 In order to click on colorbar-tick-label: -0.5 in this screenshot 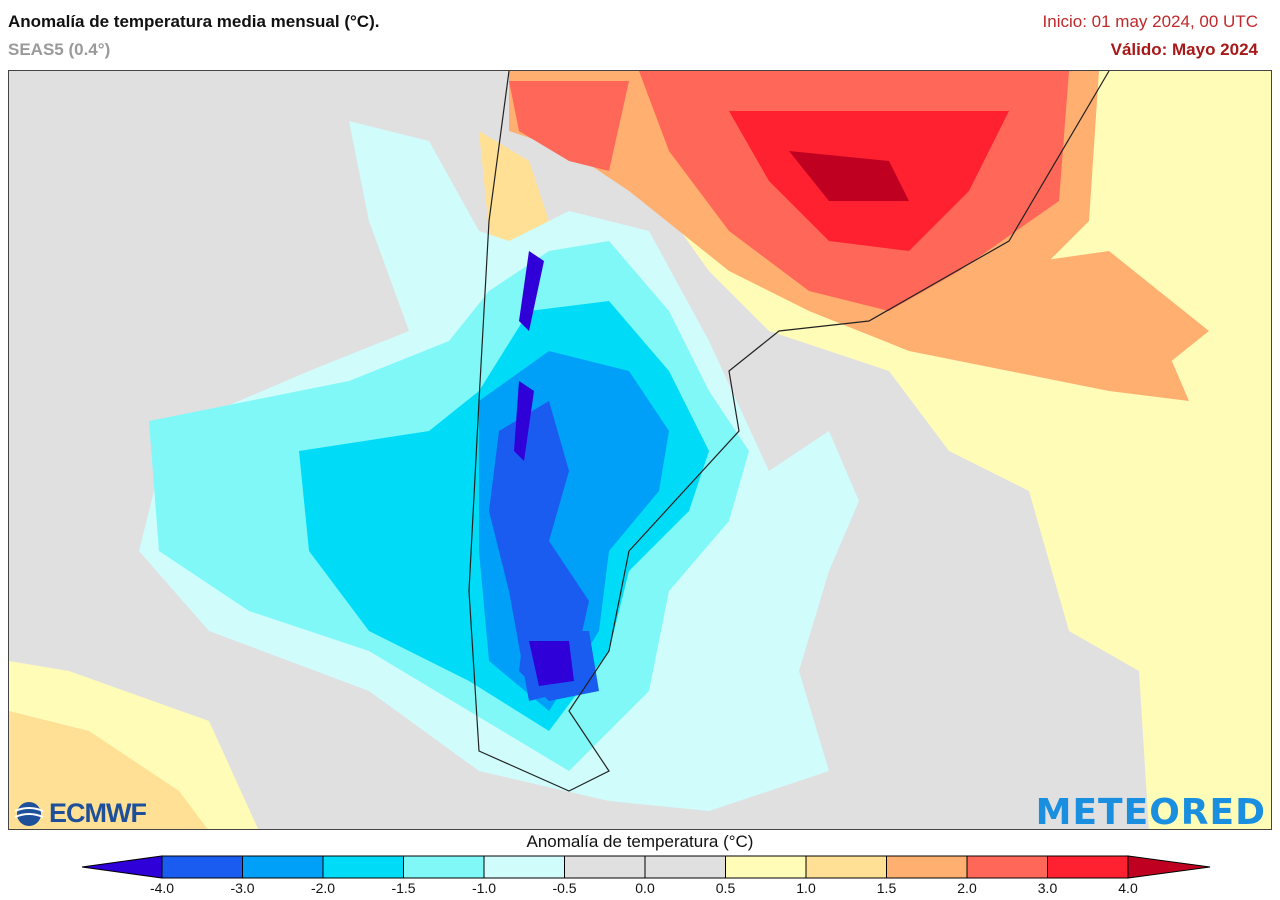, I will do `click(564, 888)`.